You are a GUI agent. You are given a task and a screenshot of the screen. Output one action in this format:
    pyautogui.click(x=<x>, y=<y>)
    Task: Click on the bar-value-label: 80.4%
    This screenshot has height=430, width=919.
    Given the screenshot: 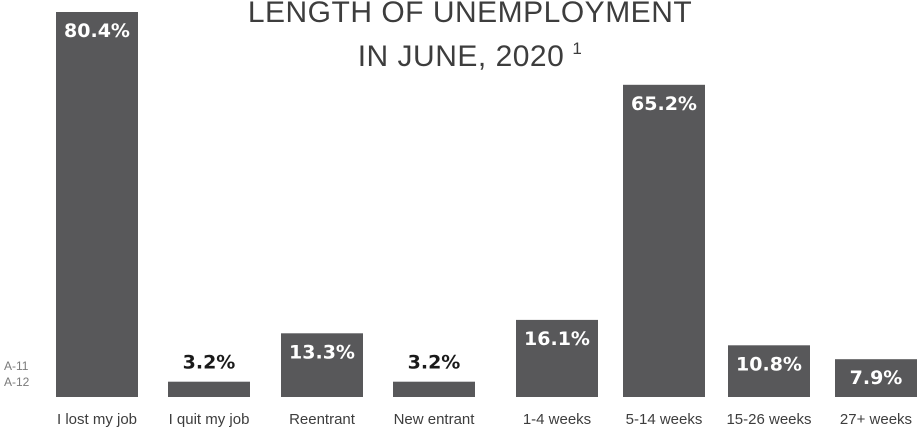 What is the action you would take?
    pyautogui.click(x=97, y=31)
    